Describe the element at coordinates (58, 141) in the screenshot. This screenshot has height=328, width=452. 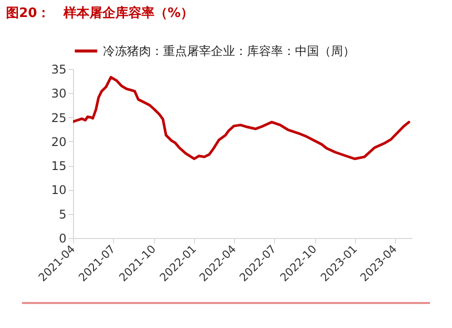
I see `y-tick-label: 20` at that location.